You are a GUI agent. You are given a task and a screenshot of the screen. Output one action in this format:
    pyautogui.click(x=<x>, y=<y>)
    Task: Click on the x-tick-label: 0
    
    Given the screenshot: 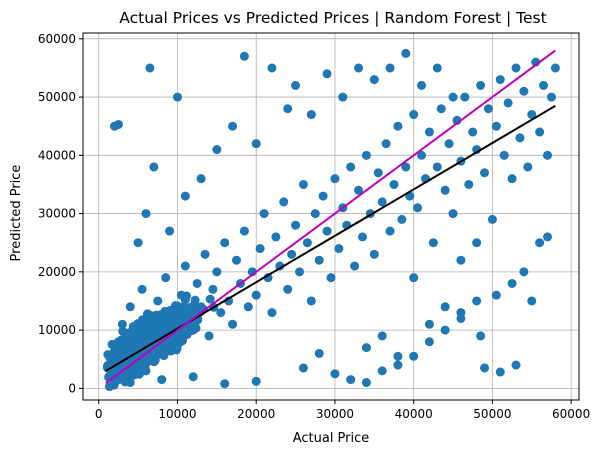 What is the action you would take?
    pyautogui.click(x=99, y=414)
    